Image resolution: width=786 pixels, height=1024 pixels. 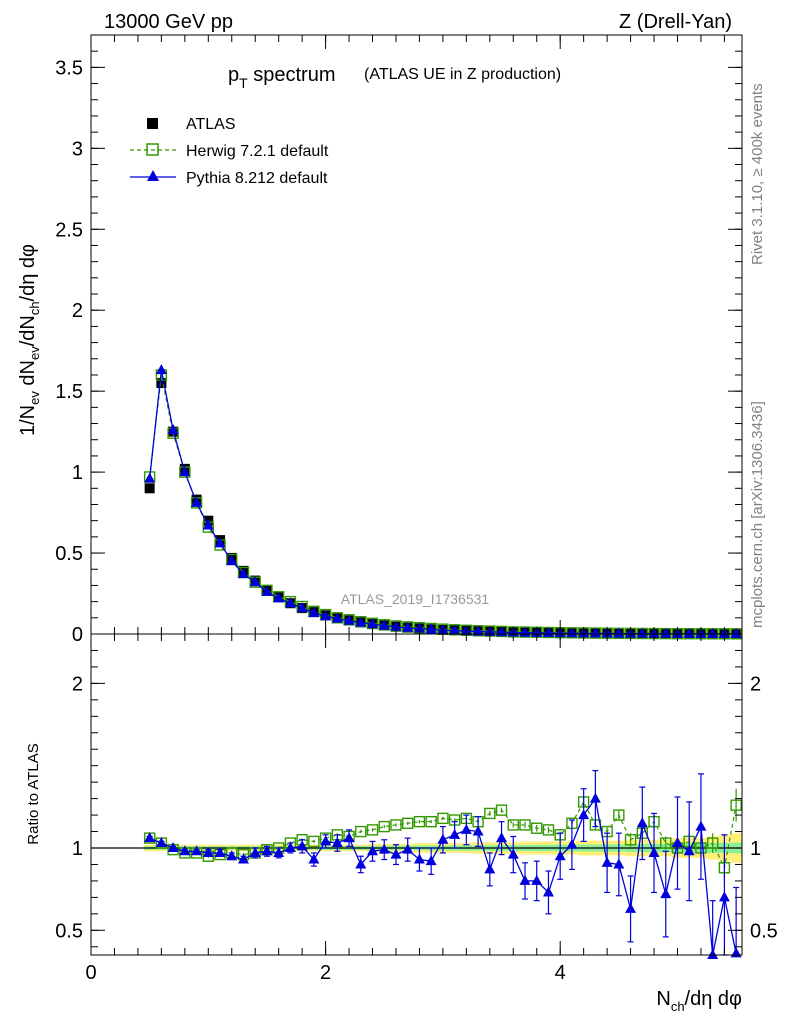 What do you see at coordinates (77, 149) in the screenshot?
I see `top-ytick-label: 3` at bounding box center [77, 149].